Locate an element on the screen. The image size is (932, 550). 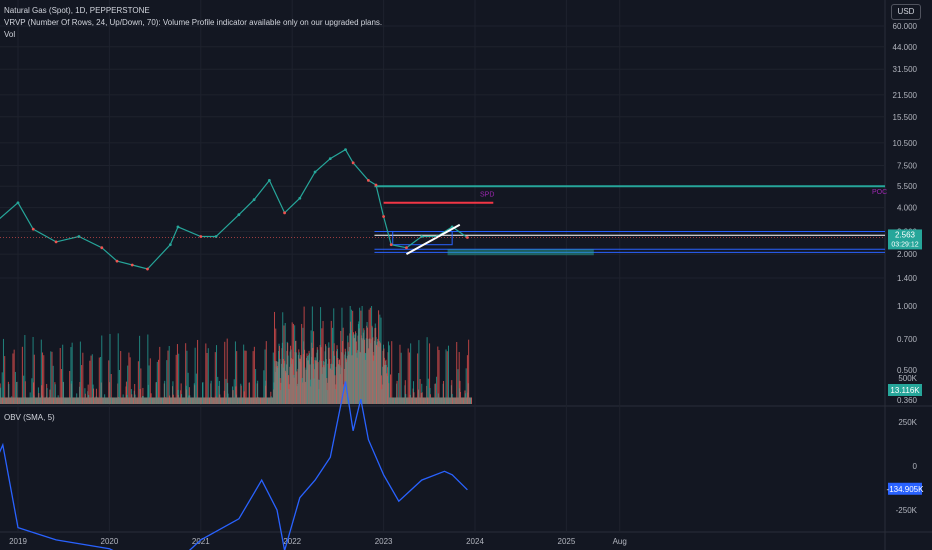
x-tick-label: 2020 is located at coordinates (110, 541).